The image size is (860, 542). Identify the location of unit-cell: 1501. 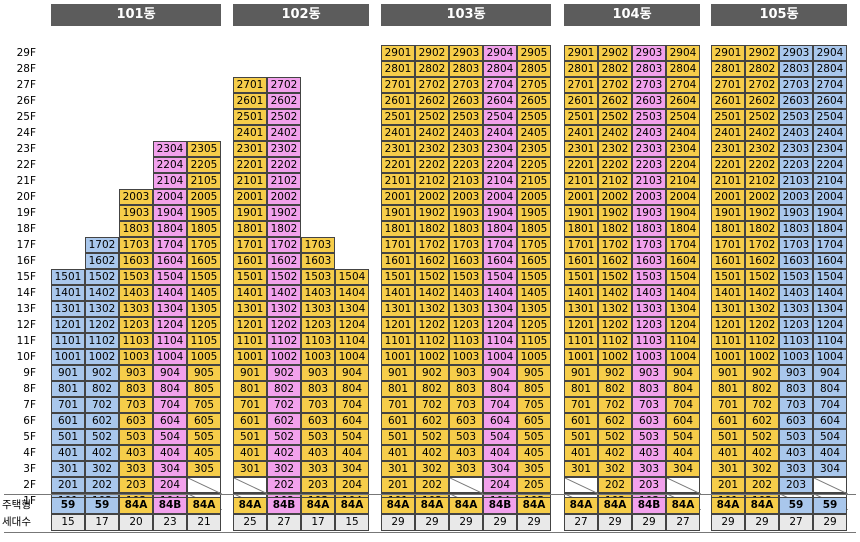
(581, 277).